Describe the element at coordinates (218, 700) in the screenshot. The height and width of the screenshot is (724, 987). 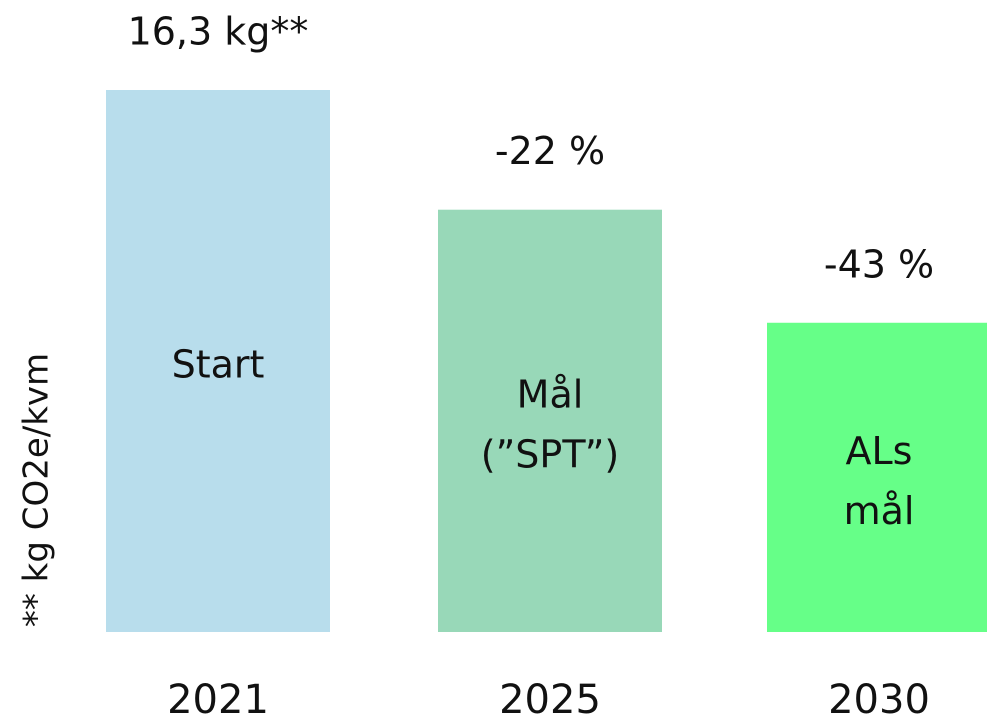
I see `x-tick-label: 2021` at that location.